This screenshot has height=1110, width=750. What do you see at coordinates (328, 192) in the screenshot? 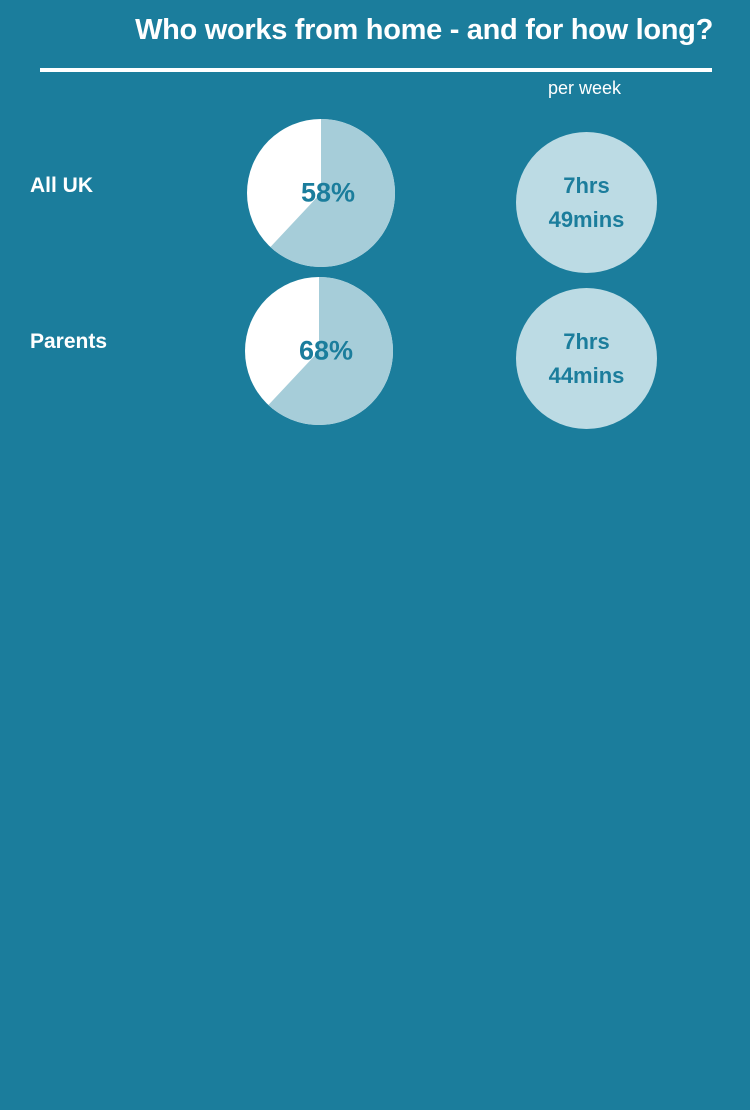
I see `percent-value: 58%` at bounding box center [328, 192].